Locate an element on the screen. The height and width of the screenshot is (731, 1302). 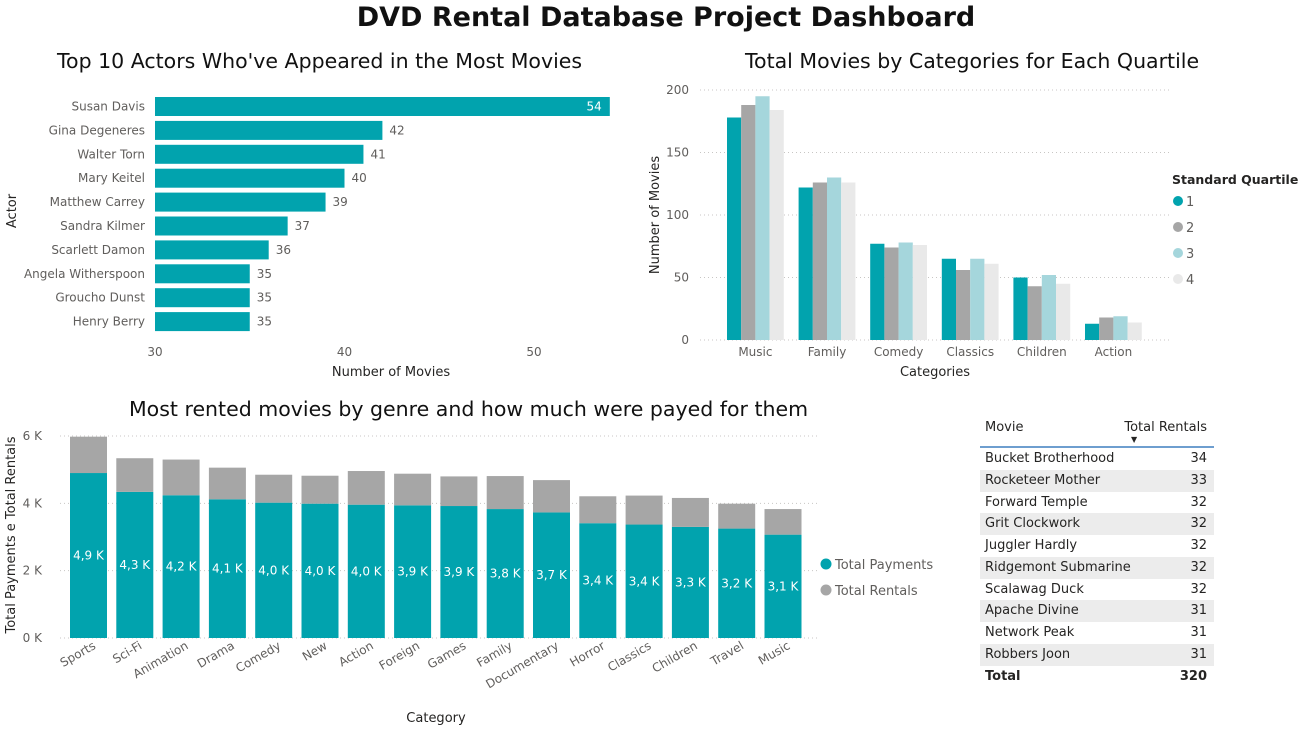
x-tick-label: Sports is located at coordinates (78, 653).